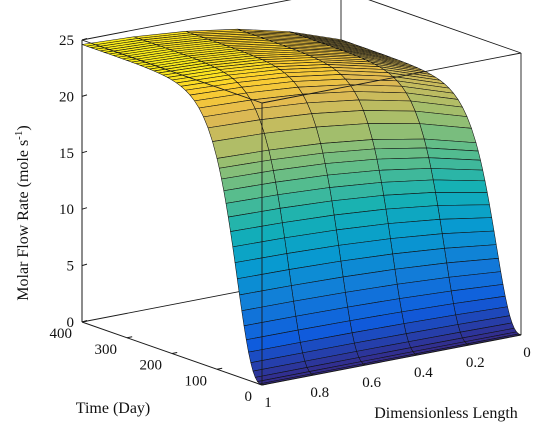 This screenshot has width=550, height=434. What do you see at coordinates (61, 334) in the screenshot?
I see `y-tick-label: 400` at bounding box center [61, 334].